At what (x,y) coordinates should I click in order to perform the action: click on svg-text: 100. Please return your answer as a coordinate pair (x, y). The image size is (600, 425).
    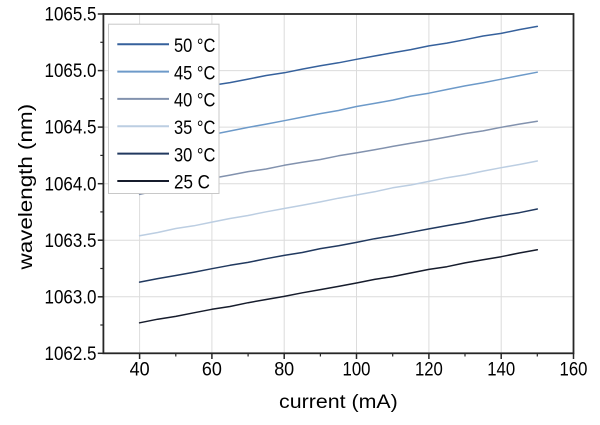
    Looking at the image, I should click on (357, 369).